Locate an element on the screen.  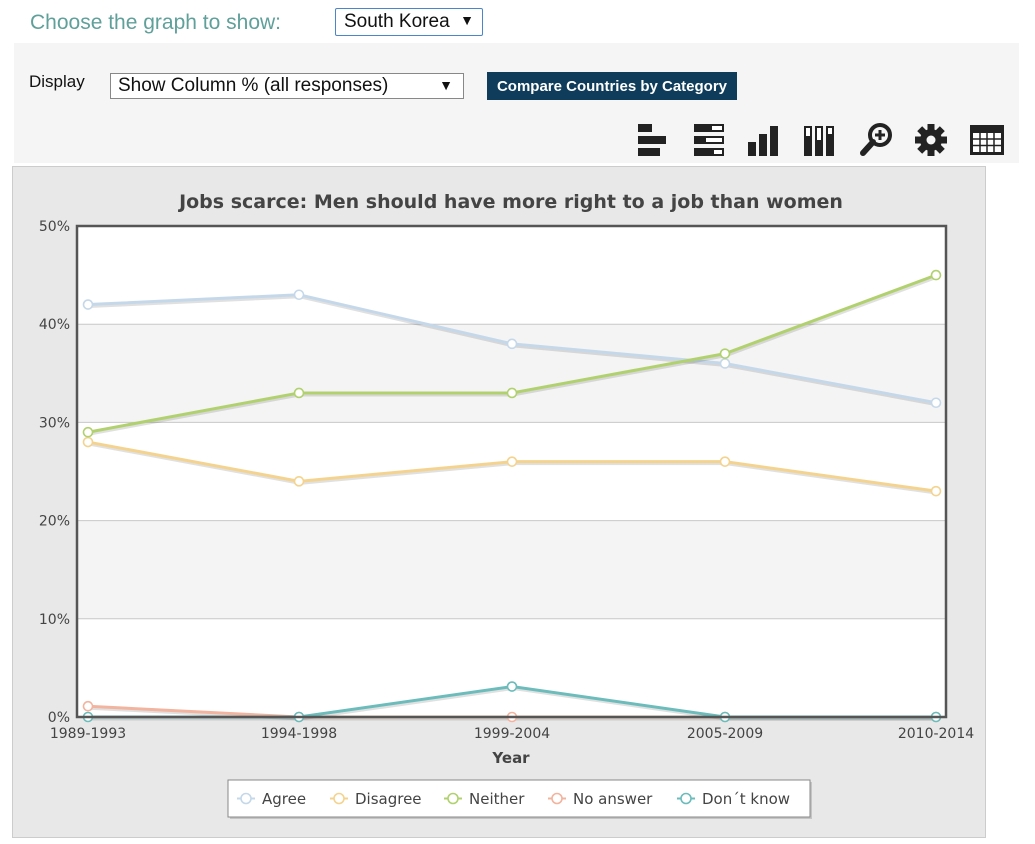
legend-label: Neither is located at coordinates (497, 799).